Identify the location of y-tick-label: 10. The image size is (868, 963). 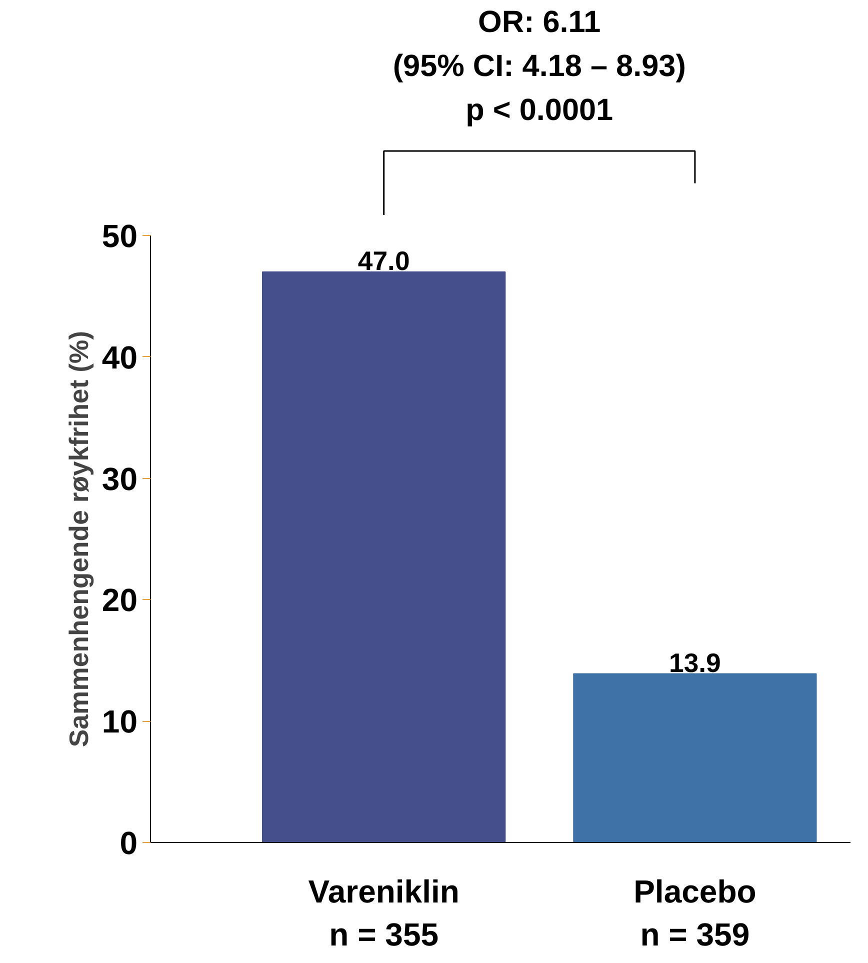
(120, 722).